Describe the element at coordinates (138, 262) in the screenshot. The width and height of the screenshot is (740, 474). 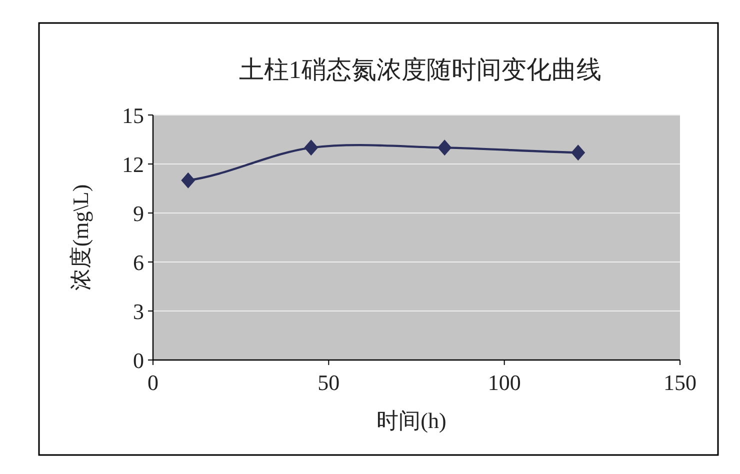
I see `y-tick-label: 6` at that location.